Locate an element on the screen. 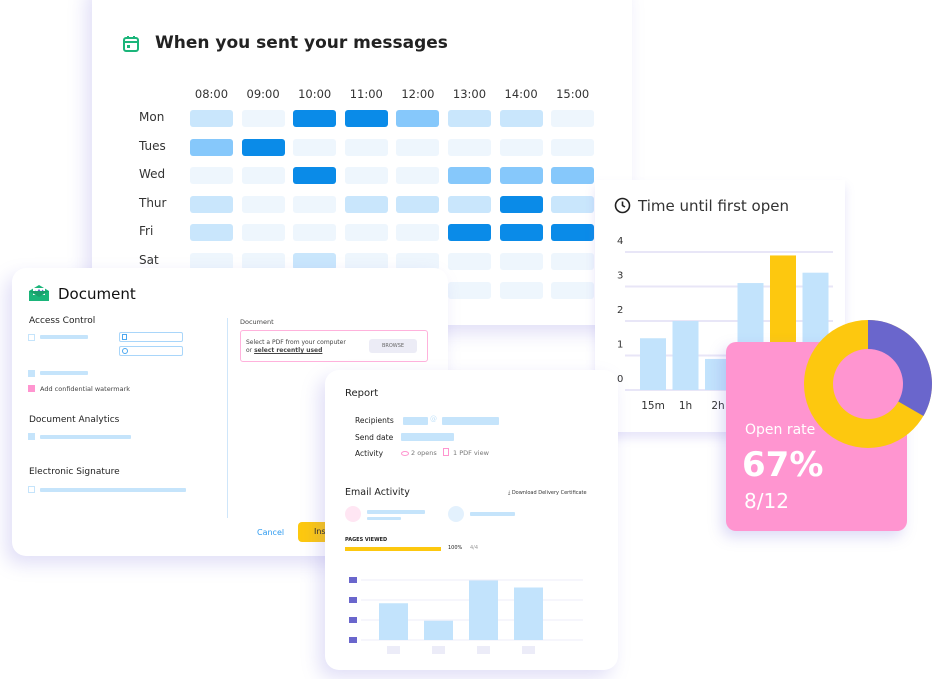  download-label: Download Delivery Certificate is located at coordinates (549, 493).